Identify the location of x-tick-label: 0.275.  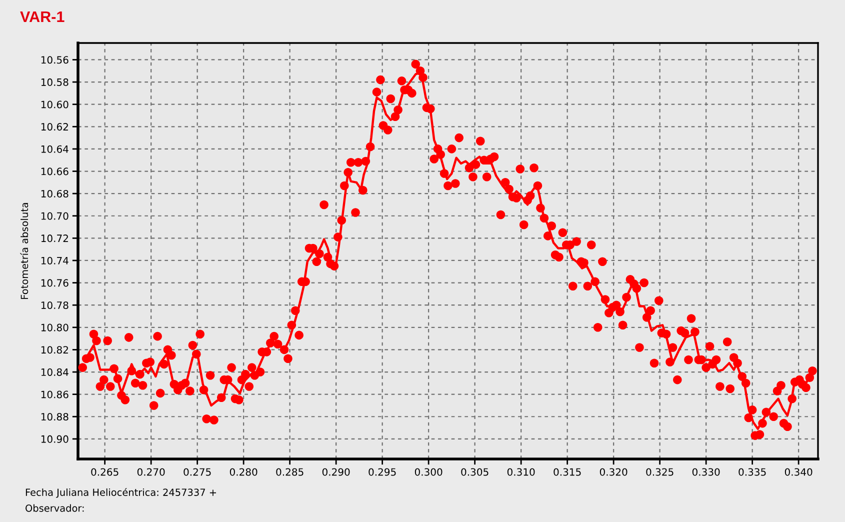
(197, 472).